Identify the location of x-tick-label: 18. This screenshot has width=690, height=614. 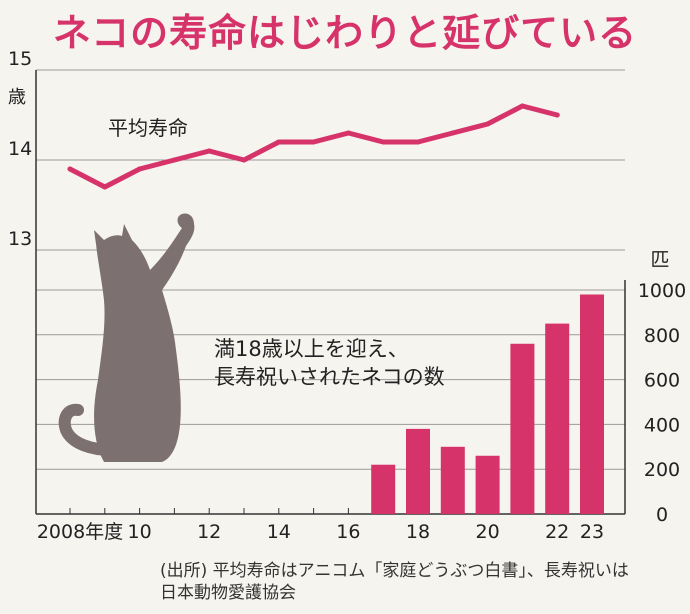
(418, 532).